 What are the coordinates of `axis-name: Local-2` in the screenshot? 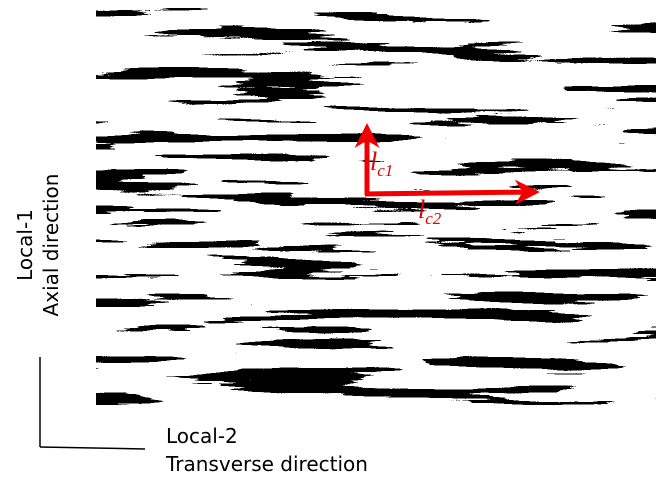 It's located at (202, 436).